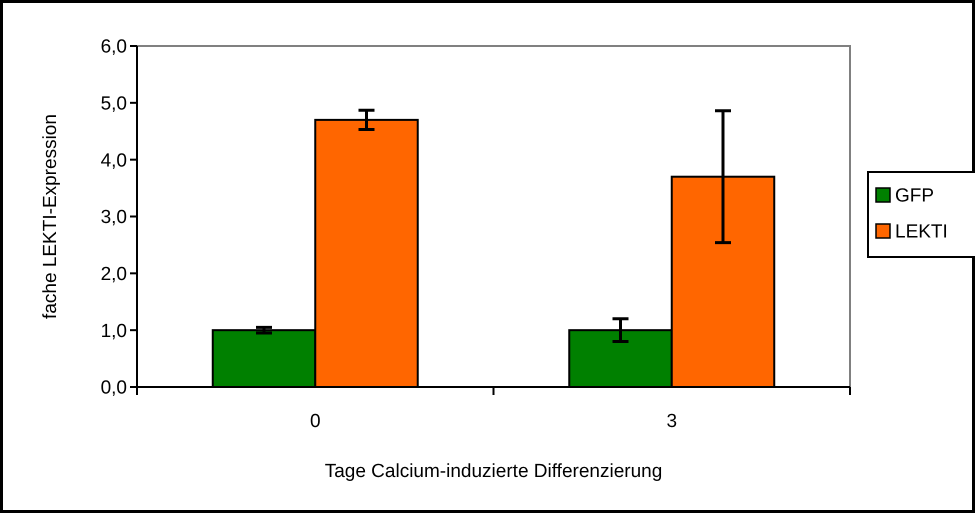 The image size is (975, 513). What do you see at coordinates (113, 217) in the screenshot?
I see `y-tick-label: 3,0` at bounding box center [113, 217].